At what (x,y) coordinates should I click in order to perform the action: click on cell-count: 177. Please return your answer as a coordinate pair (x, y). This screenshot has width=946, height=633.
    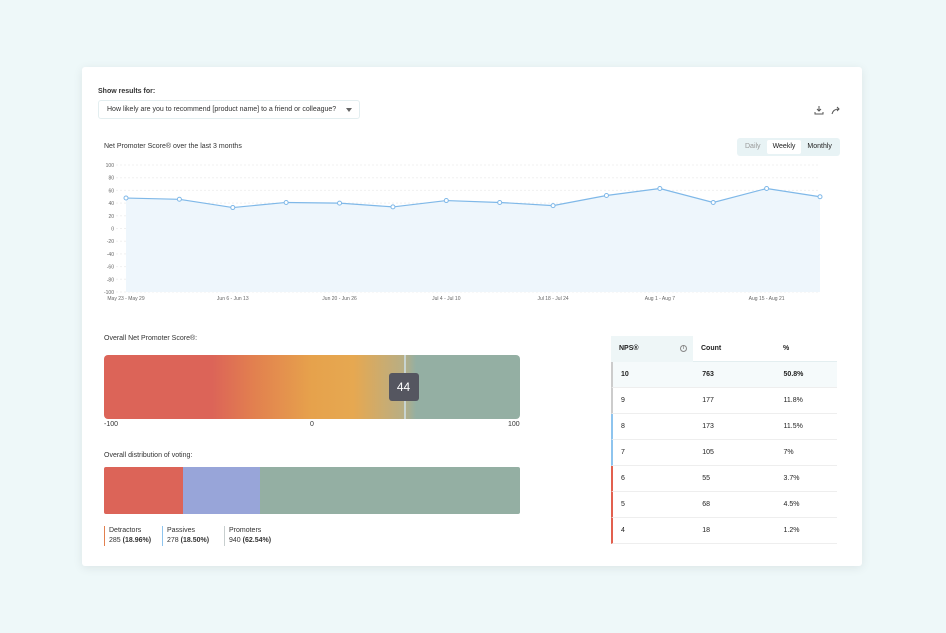
    Looking at the image, I should click on (708, 400).